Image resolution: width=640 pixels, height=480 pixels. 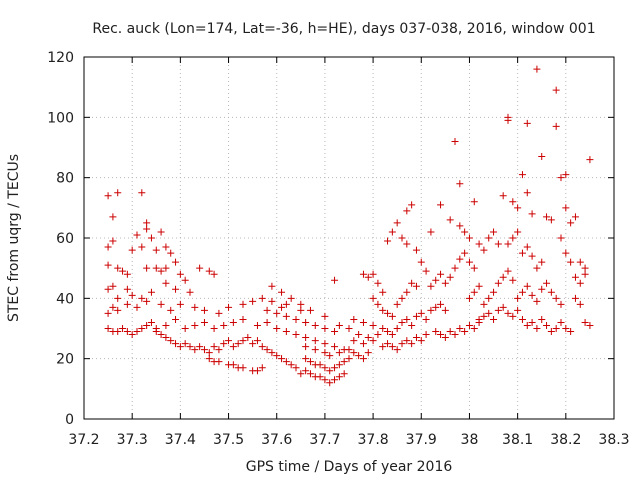 I want to click on x-tick-label: 38.1, so click(x=517, y=440).